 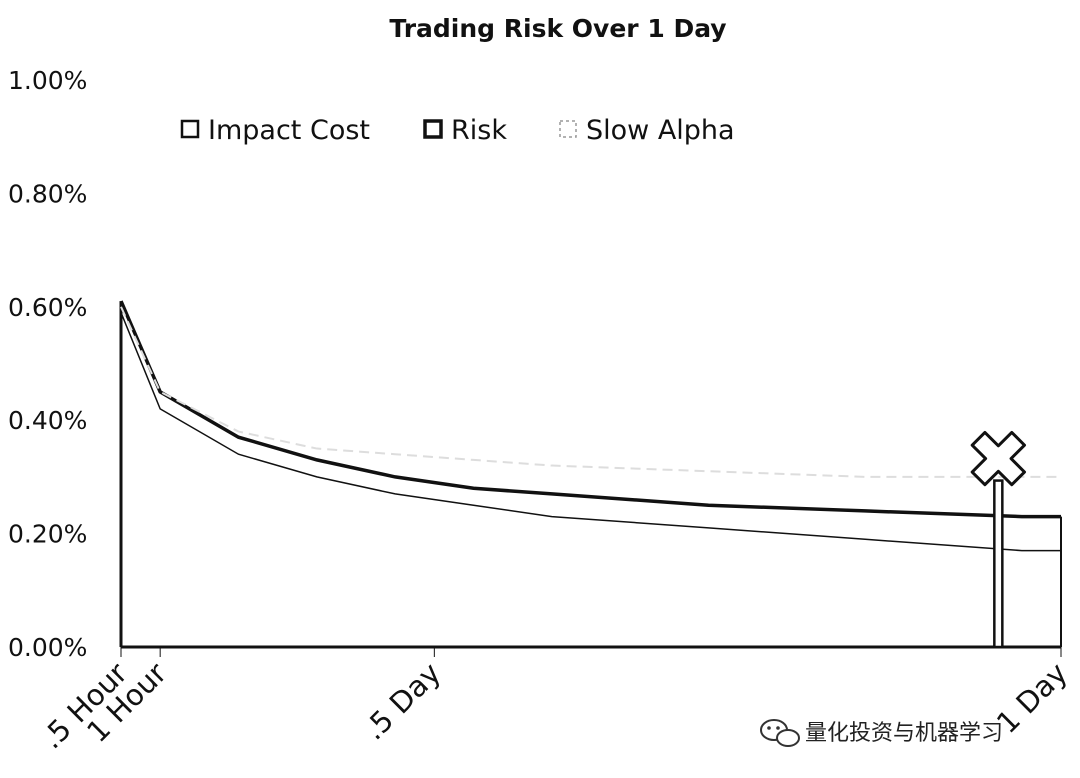 What do you see at coordinates (780, 733) in the screenshot?
I see `wechat-icon` at bounding box center [780, 733].